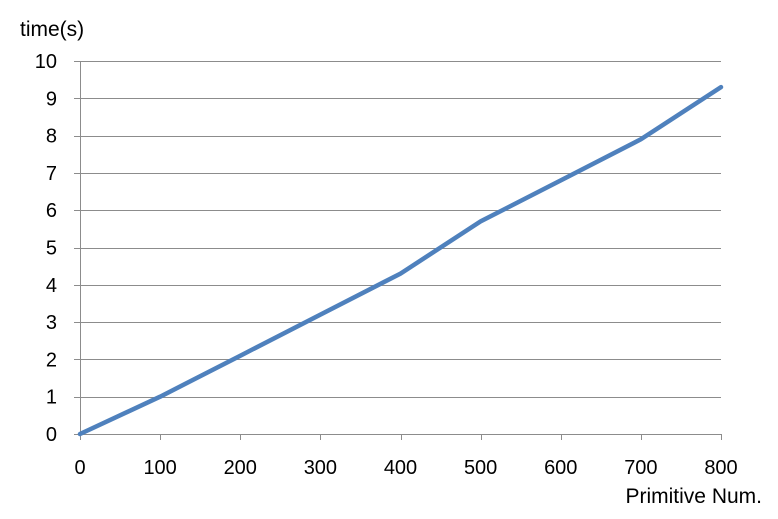 This screenshot has height=519, width=778. What do you see at coordinates (720, 468) in the screenshot?
I see `x-tick-label: 800` at bounding box center [720, 468].